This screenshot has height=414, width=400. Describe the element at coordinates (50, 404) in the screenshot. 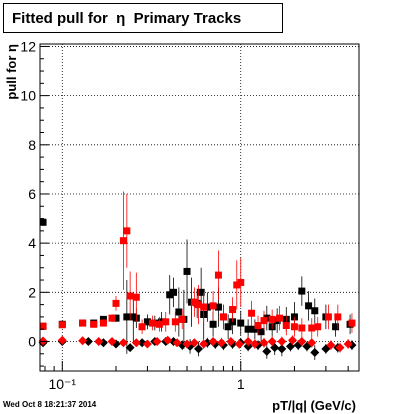

I see `timestamp: Wed Oct 8 18:21:37 2014` at that location.